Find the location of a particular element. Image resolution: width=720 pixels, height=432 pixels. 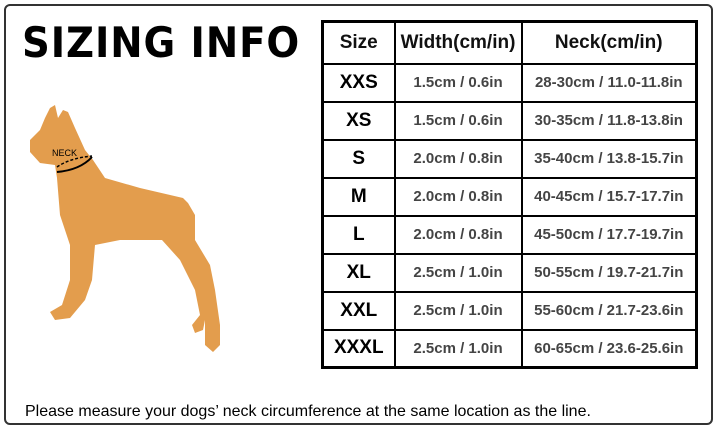

cell-neck: 60-65cm / 23.6-25.6in is located at coordinates (609, 348).